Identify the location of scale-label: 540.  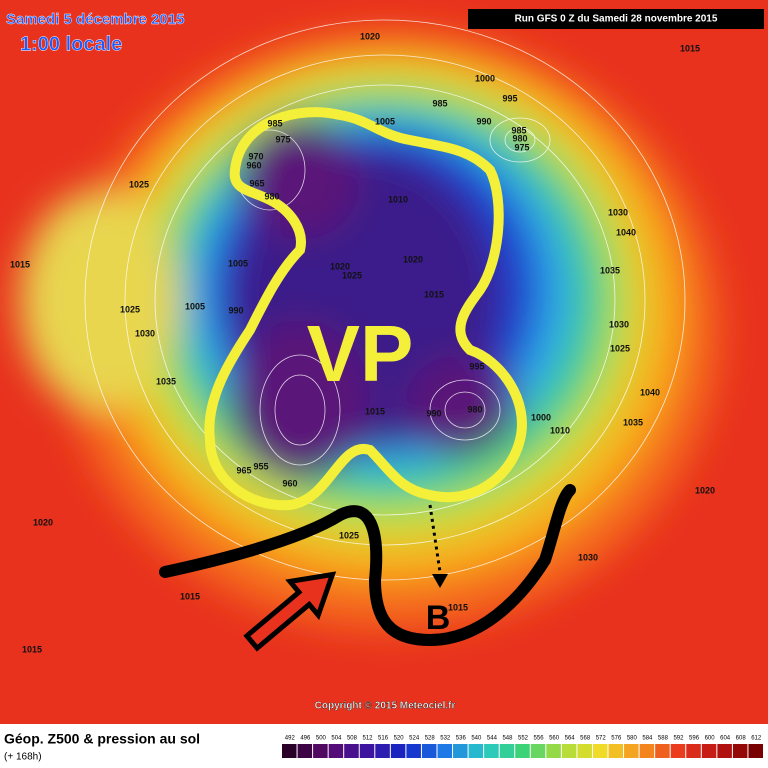
(476, 739).